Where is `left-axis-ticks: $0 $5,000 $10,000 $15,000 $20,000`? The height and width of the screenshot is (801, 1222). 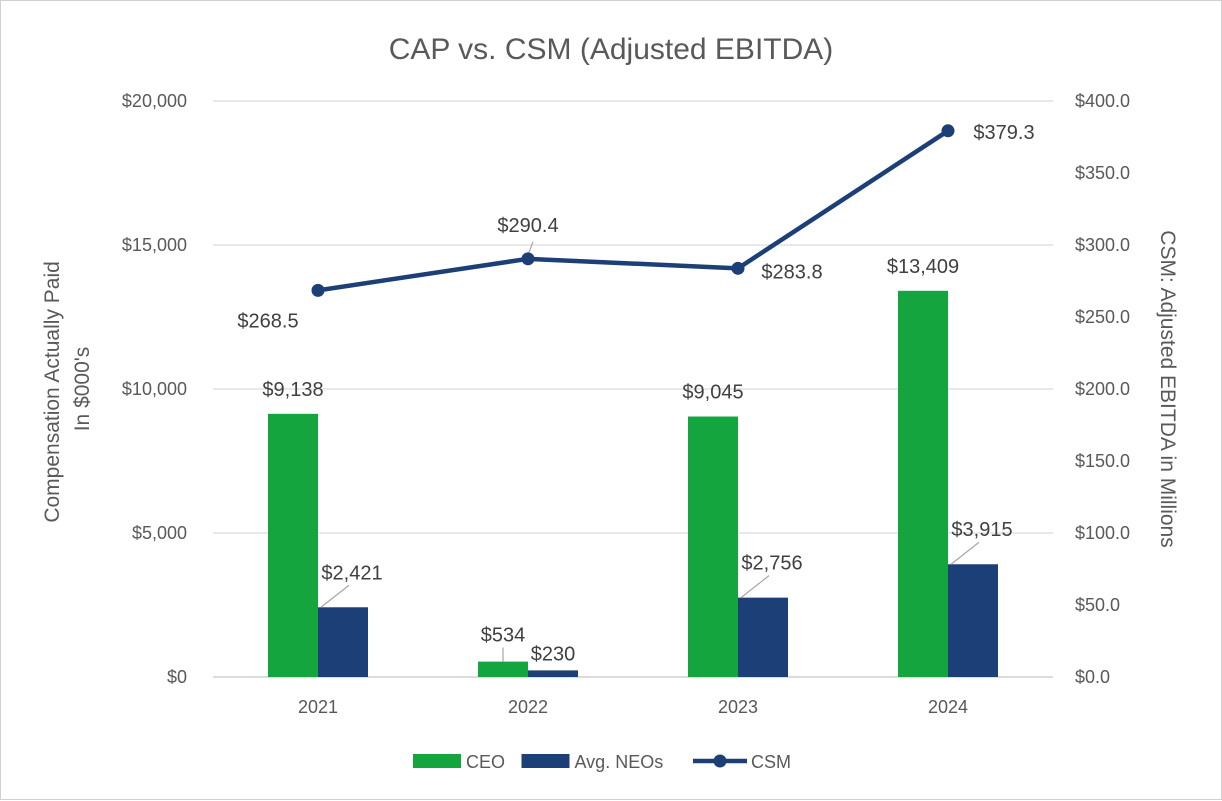 left-axis-ticks: $0 $5,000 $10,000 $15,000 $20,000 is located at coordinates (154, 389).